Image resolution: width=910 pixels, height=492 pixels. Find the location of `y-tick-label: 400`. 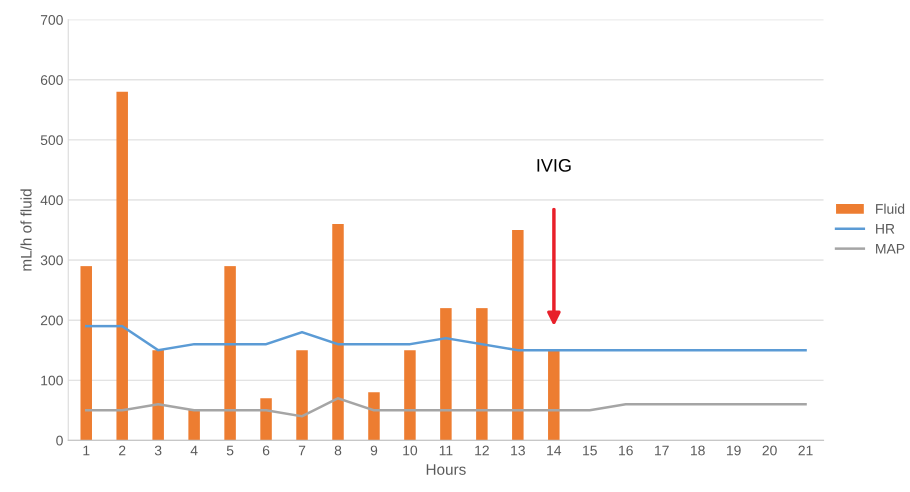

y-tick-label: 400 is located at coordinates (51, 200).